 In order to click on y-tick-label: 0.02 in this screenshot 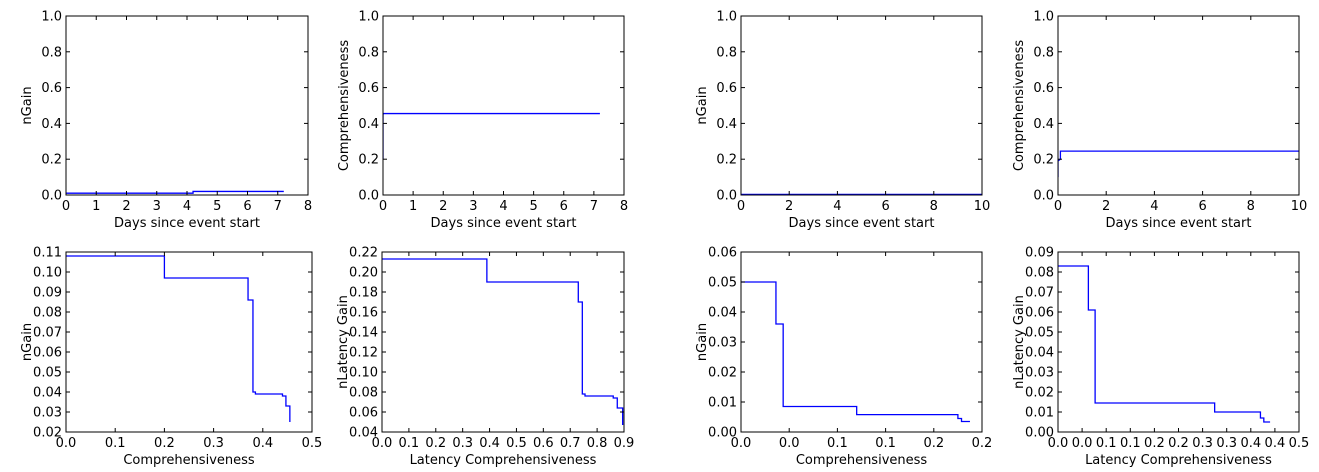, I will do `click(722, 373)`.